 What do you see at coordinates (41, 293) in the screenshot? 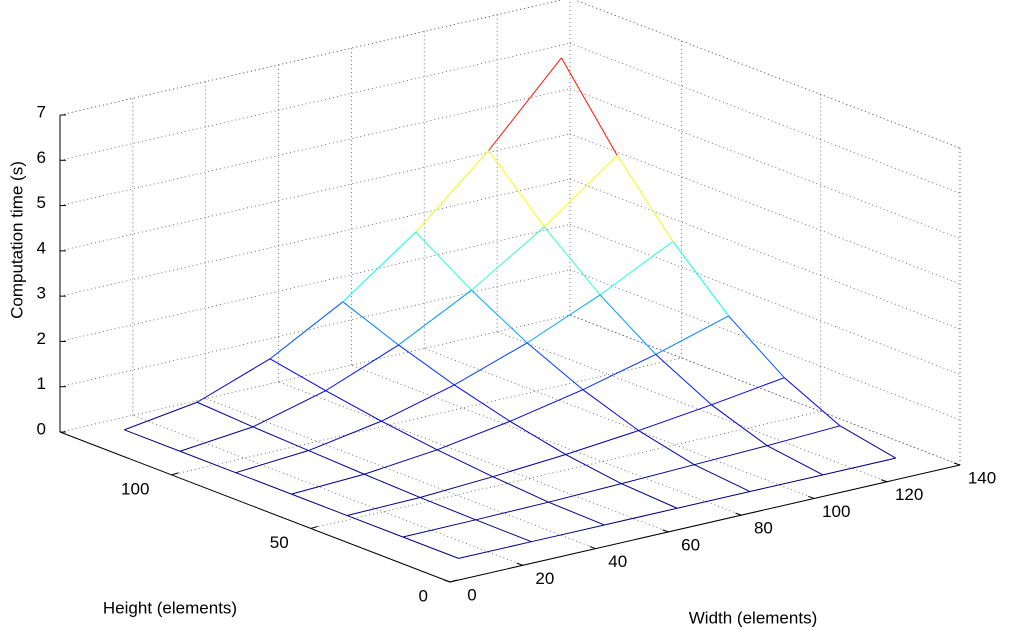
I see `z-tick-label: 3` at bounding box center [41, 293].